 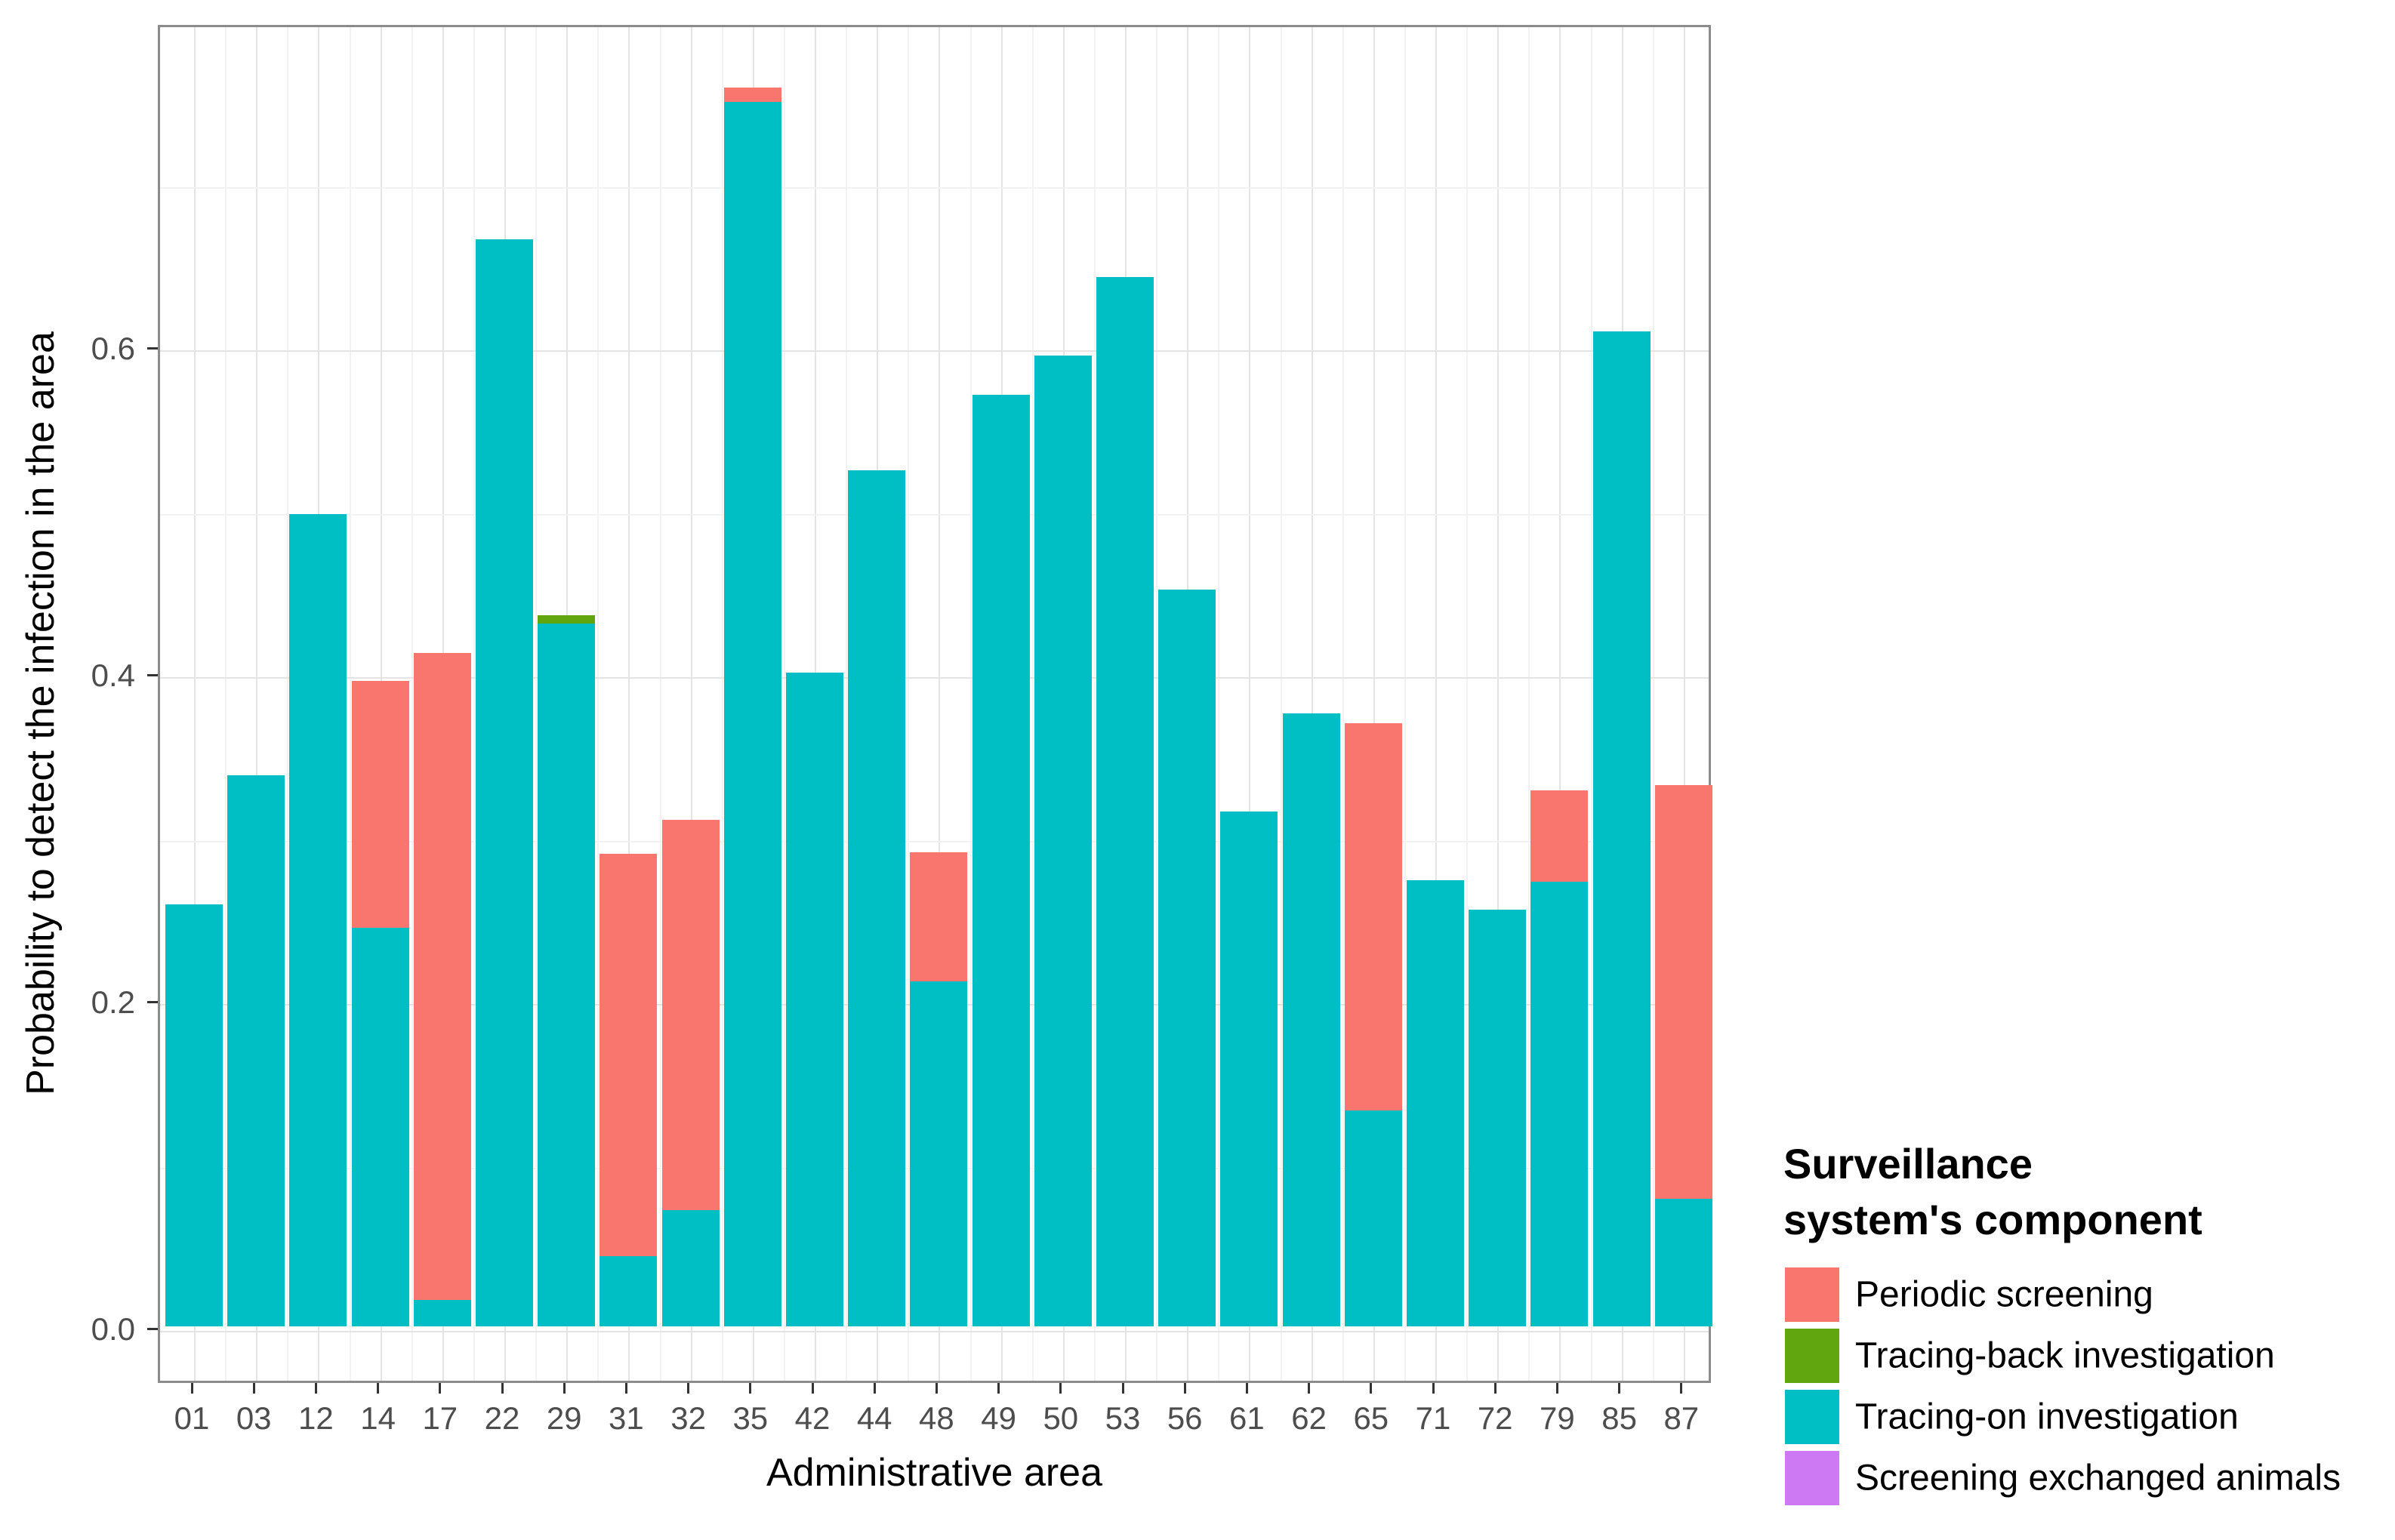 What do you see at coordinates (1247, 1418) in the screenshot?
I see `x-tick-label: 61` at bounding box center [1247, 1418].